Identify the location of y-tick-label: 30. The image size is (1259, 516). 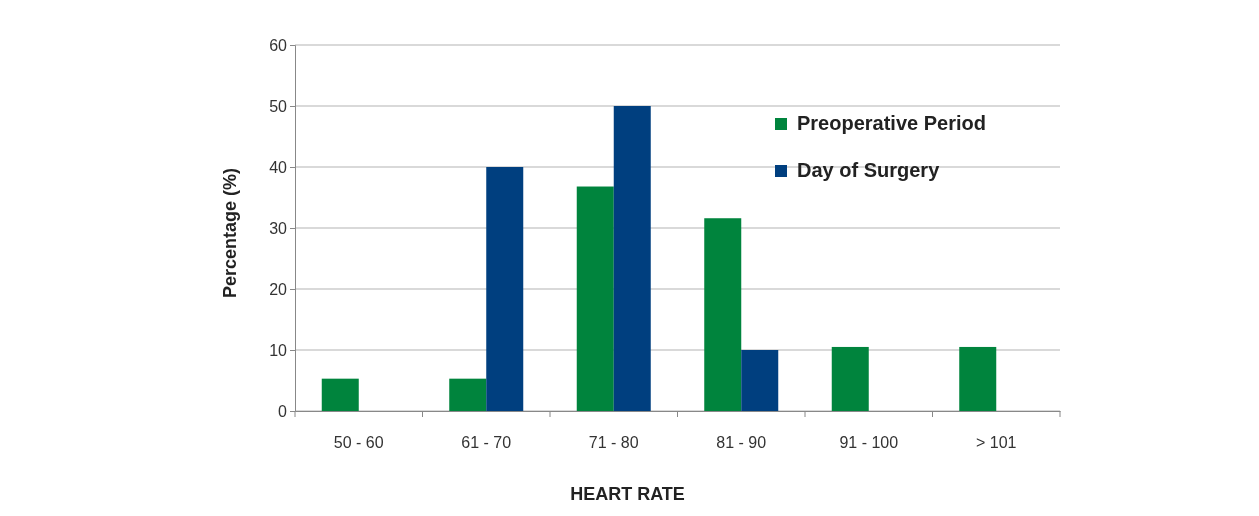
(278, 228).